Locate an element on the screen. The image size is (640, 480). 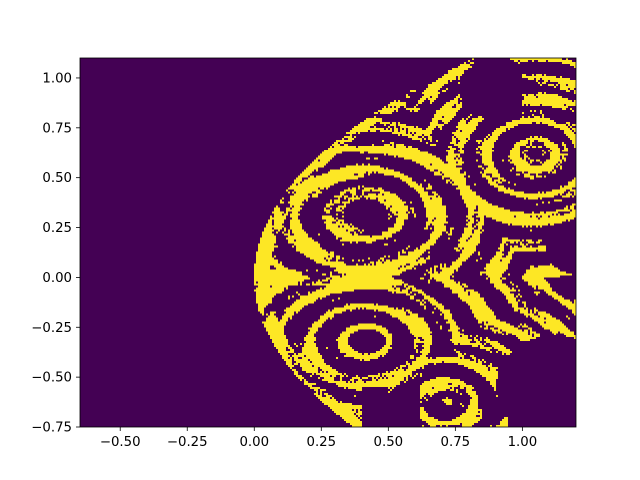
y-tick-label: 0.00 is located at coordinates (57, 278).